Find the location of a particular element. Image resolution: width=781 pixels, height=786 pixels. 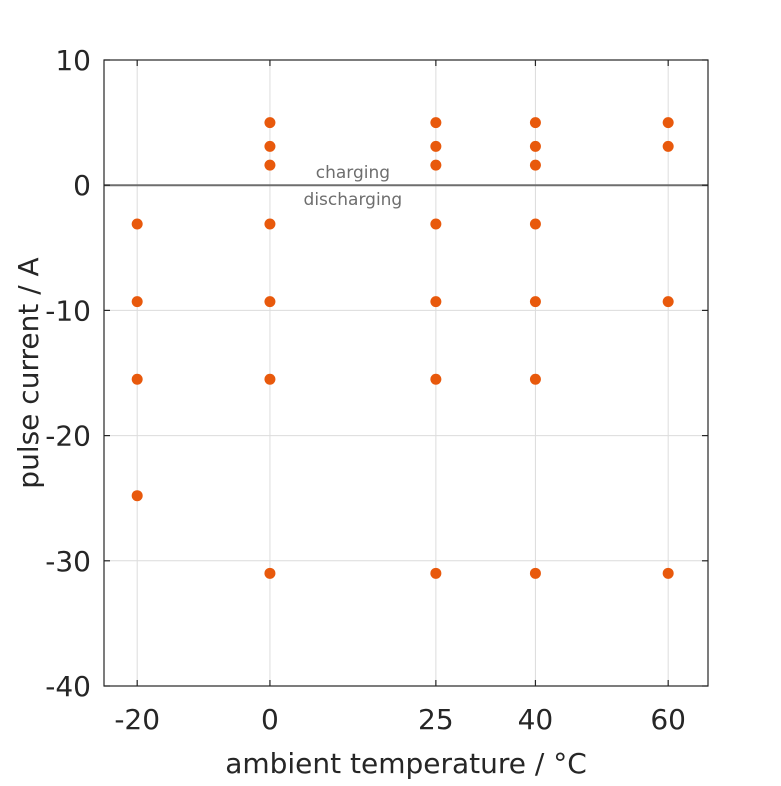

y-axis-label: pulse current / A is located at coordinates (28, 372).